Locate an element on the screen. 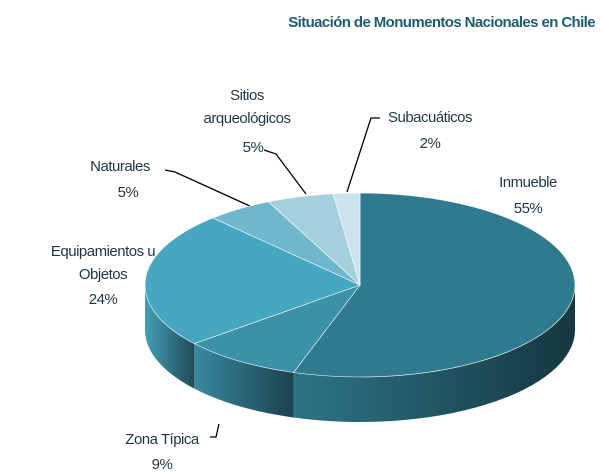 This screenshot has height=474, width=603. slice-label: Subacuáticos is located at coordinates (430, 117).